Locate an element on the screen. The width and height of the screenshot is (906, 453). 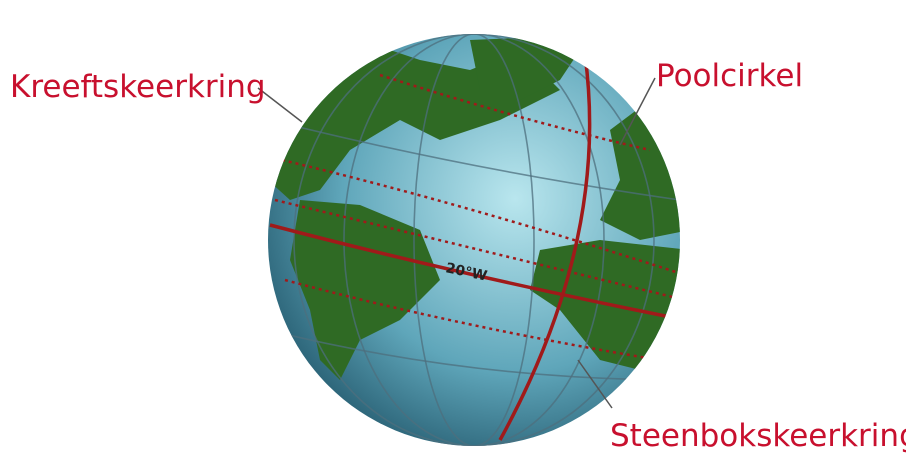
tropic-of-cancer is located at coordinates (480, 217).